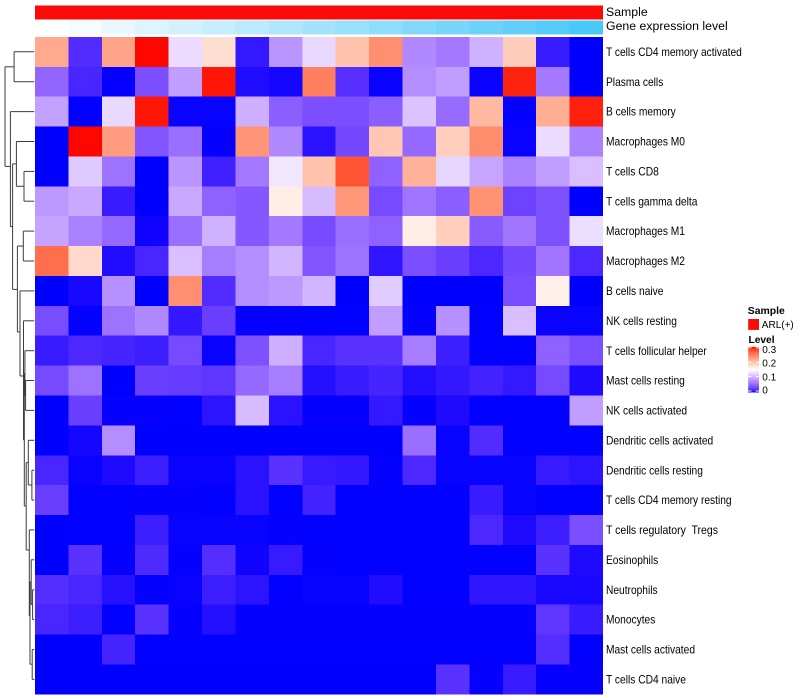 Image resolution: width=800 pixels, height=700 pixels. I want to click on svg-text: NK cells resting, so click(641, 321).